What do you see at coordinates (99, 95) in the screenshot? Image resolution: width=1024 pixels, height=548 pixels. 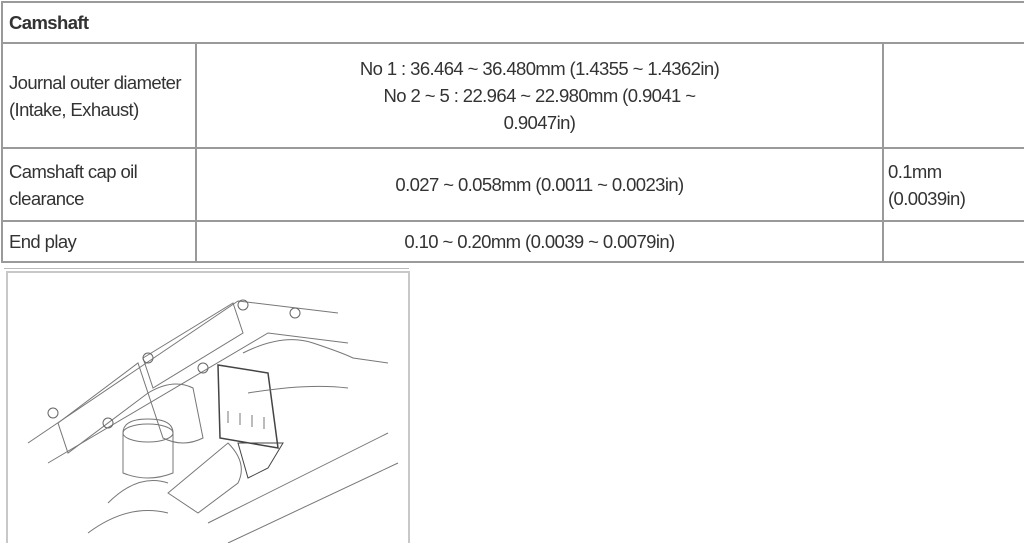 I see `item-cell: Journal outer diameter (Intake, Exhaust)` at bounding box center [99, 95].